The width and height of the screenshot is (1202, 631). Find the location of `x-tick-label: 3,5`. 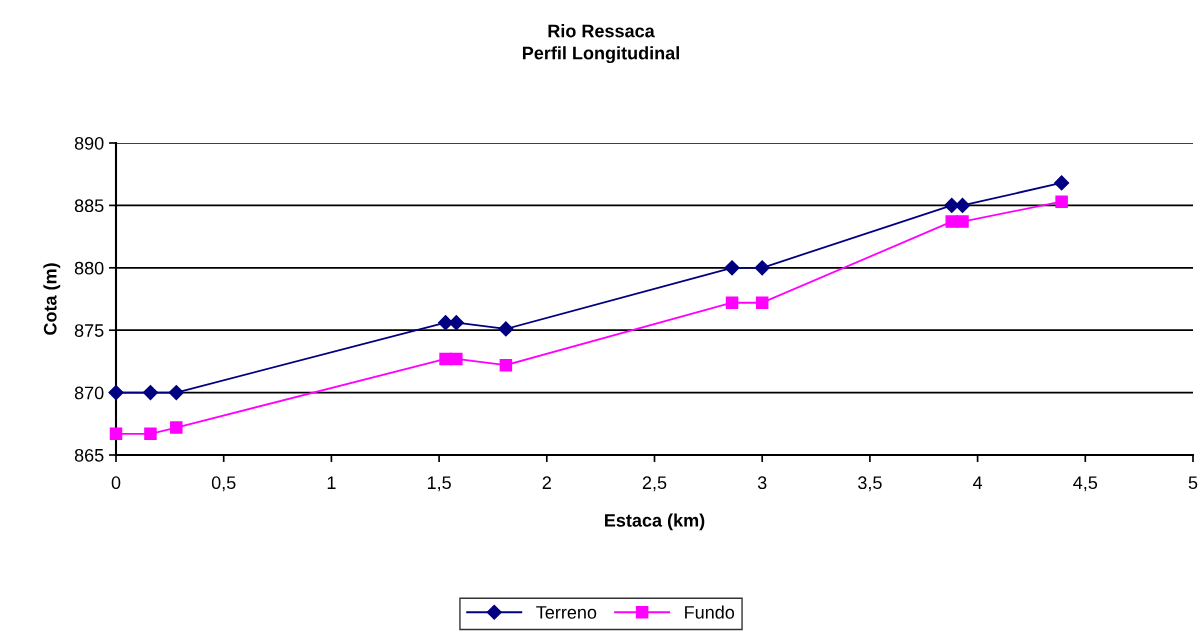

x-tick-label: 3,5 is located at coordinates (870, 484).